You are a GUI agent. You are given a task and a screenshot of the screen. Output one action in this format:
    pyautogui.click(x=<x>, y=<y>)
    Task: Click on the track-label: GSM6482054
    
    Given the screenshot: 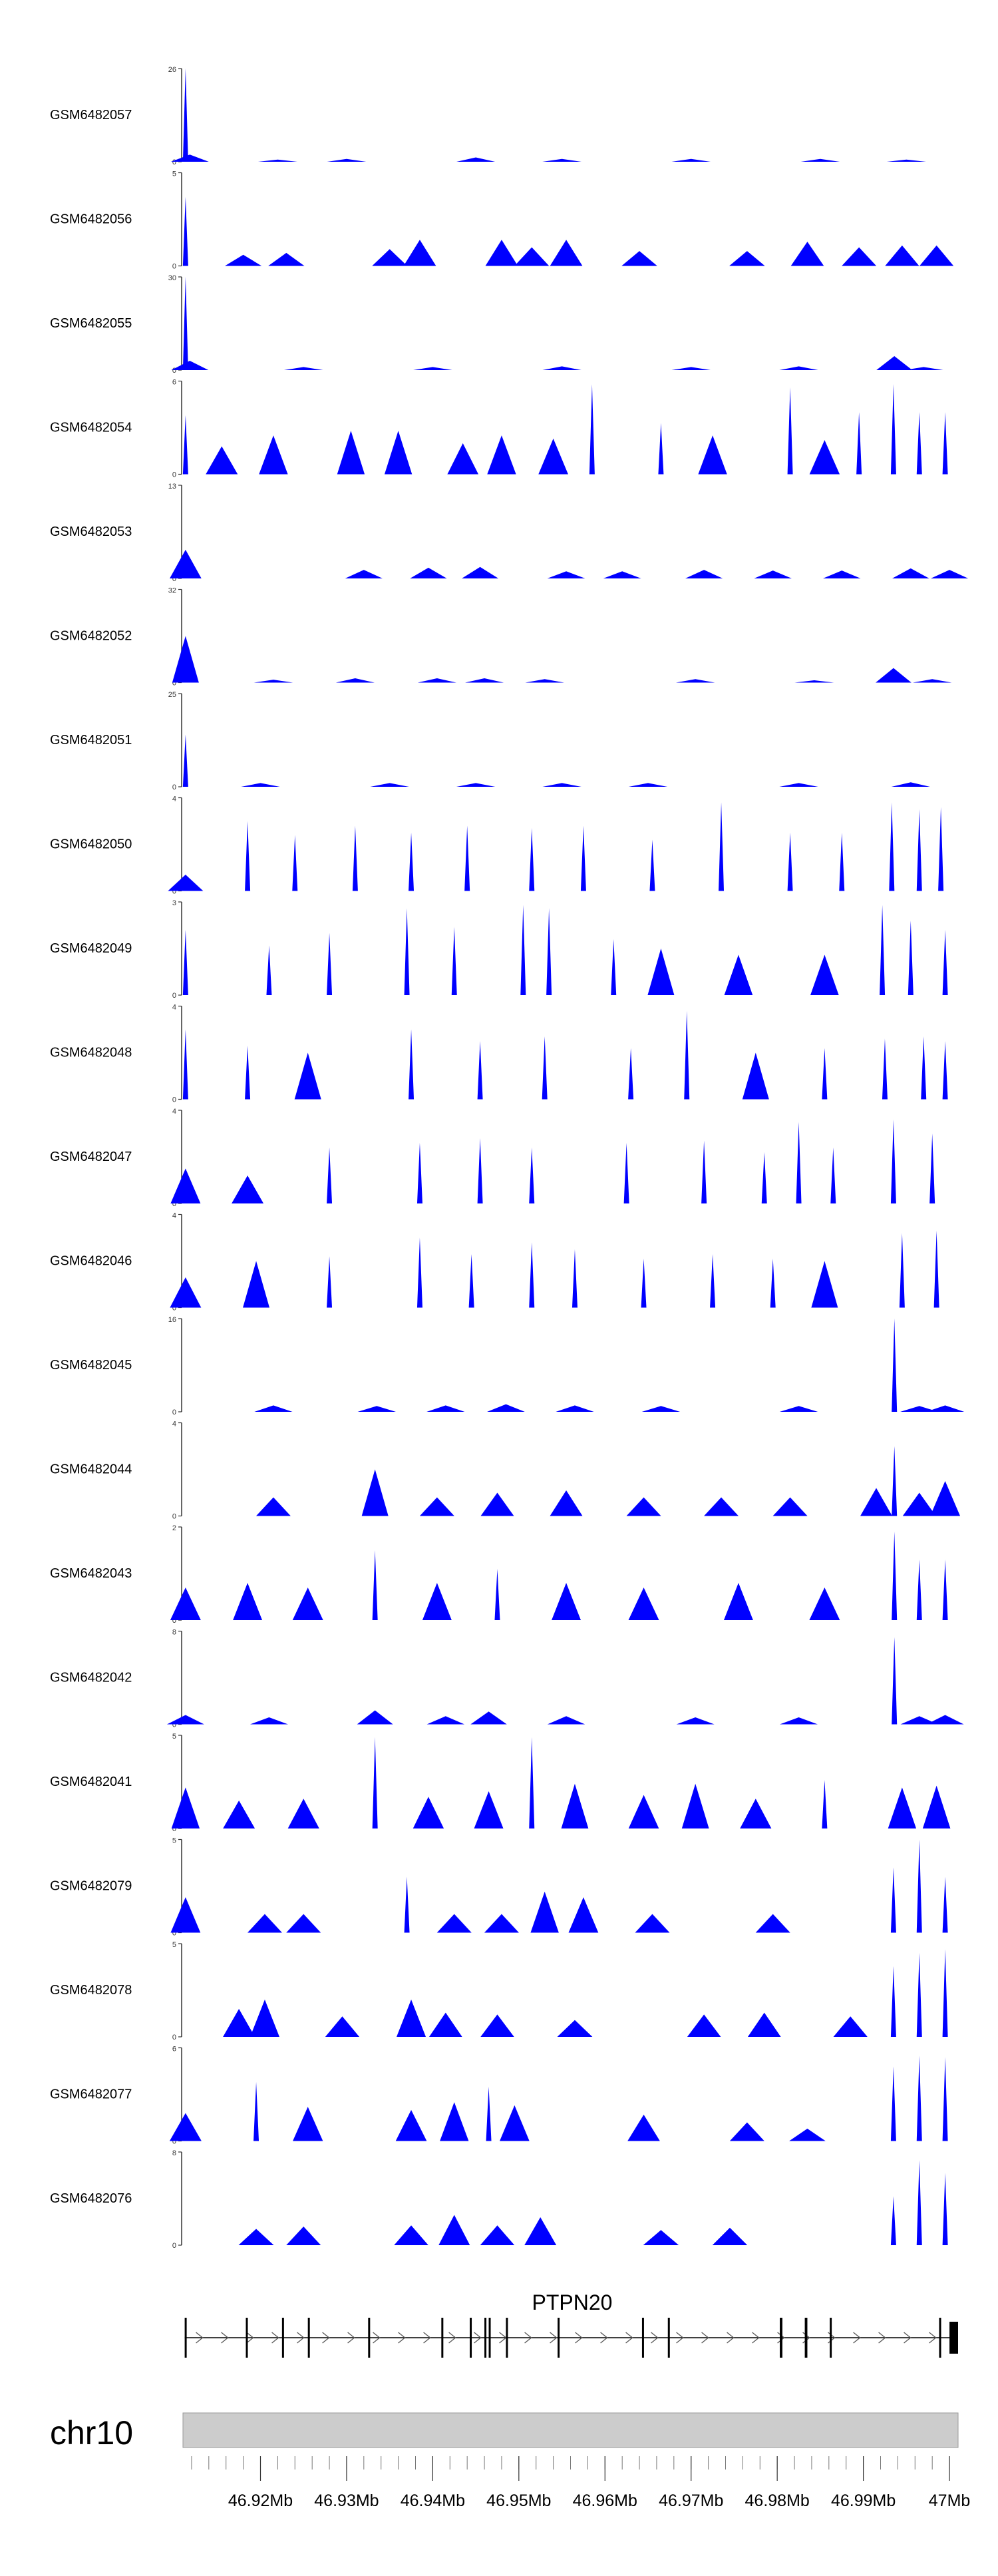 What is the action you would take?
    pyautogui.click(x=91, y=428)
    